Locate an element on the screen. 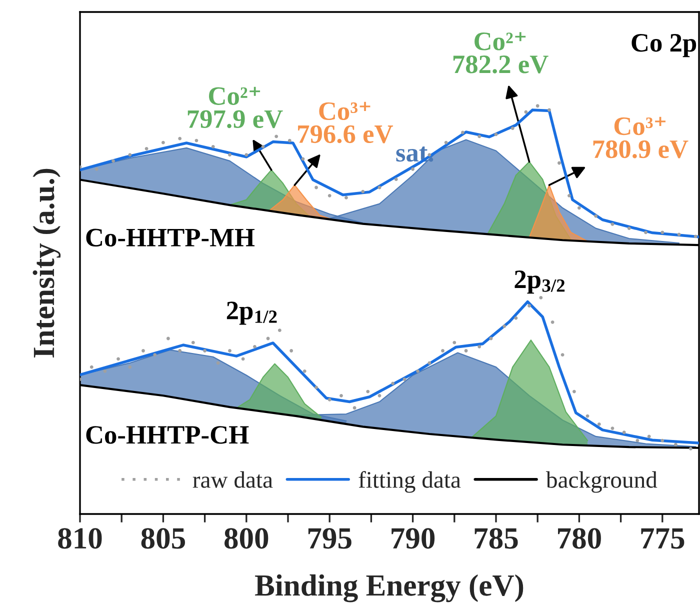 Image resolution: width=700 pixels, height=615 pixels. legend-label: raw data is located at coordinates (232, 479).